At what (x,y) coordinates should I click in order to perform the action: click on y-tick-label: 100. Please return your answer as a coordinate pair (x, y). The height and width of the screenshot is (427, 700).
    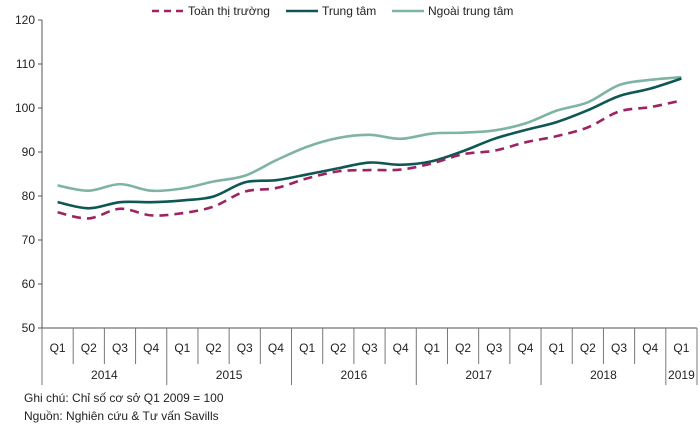
    Looking at the image, I should click on (25, 108).